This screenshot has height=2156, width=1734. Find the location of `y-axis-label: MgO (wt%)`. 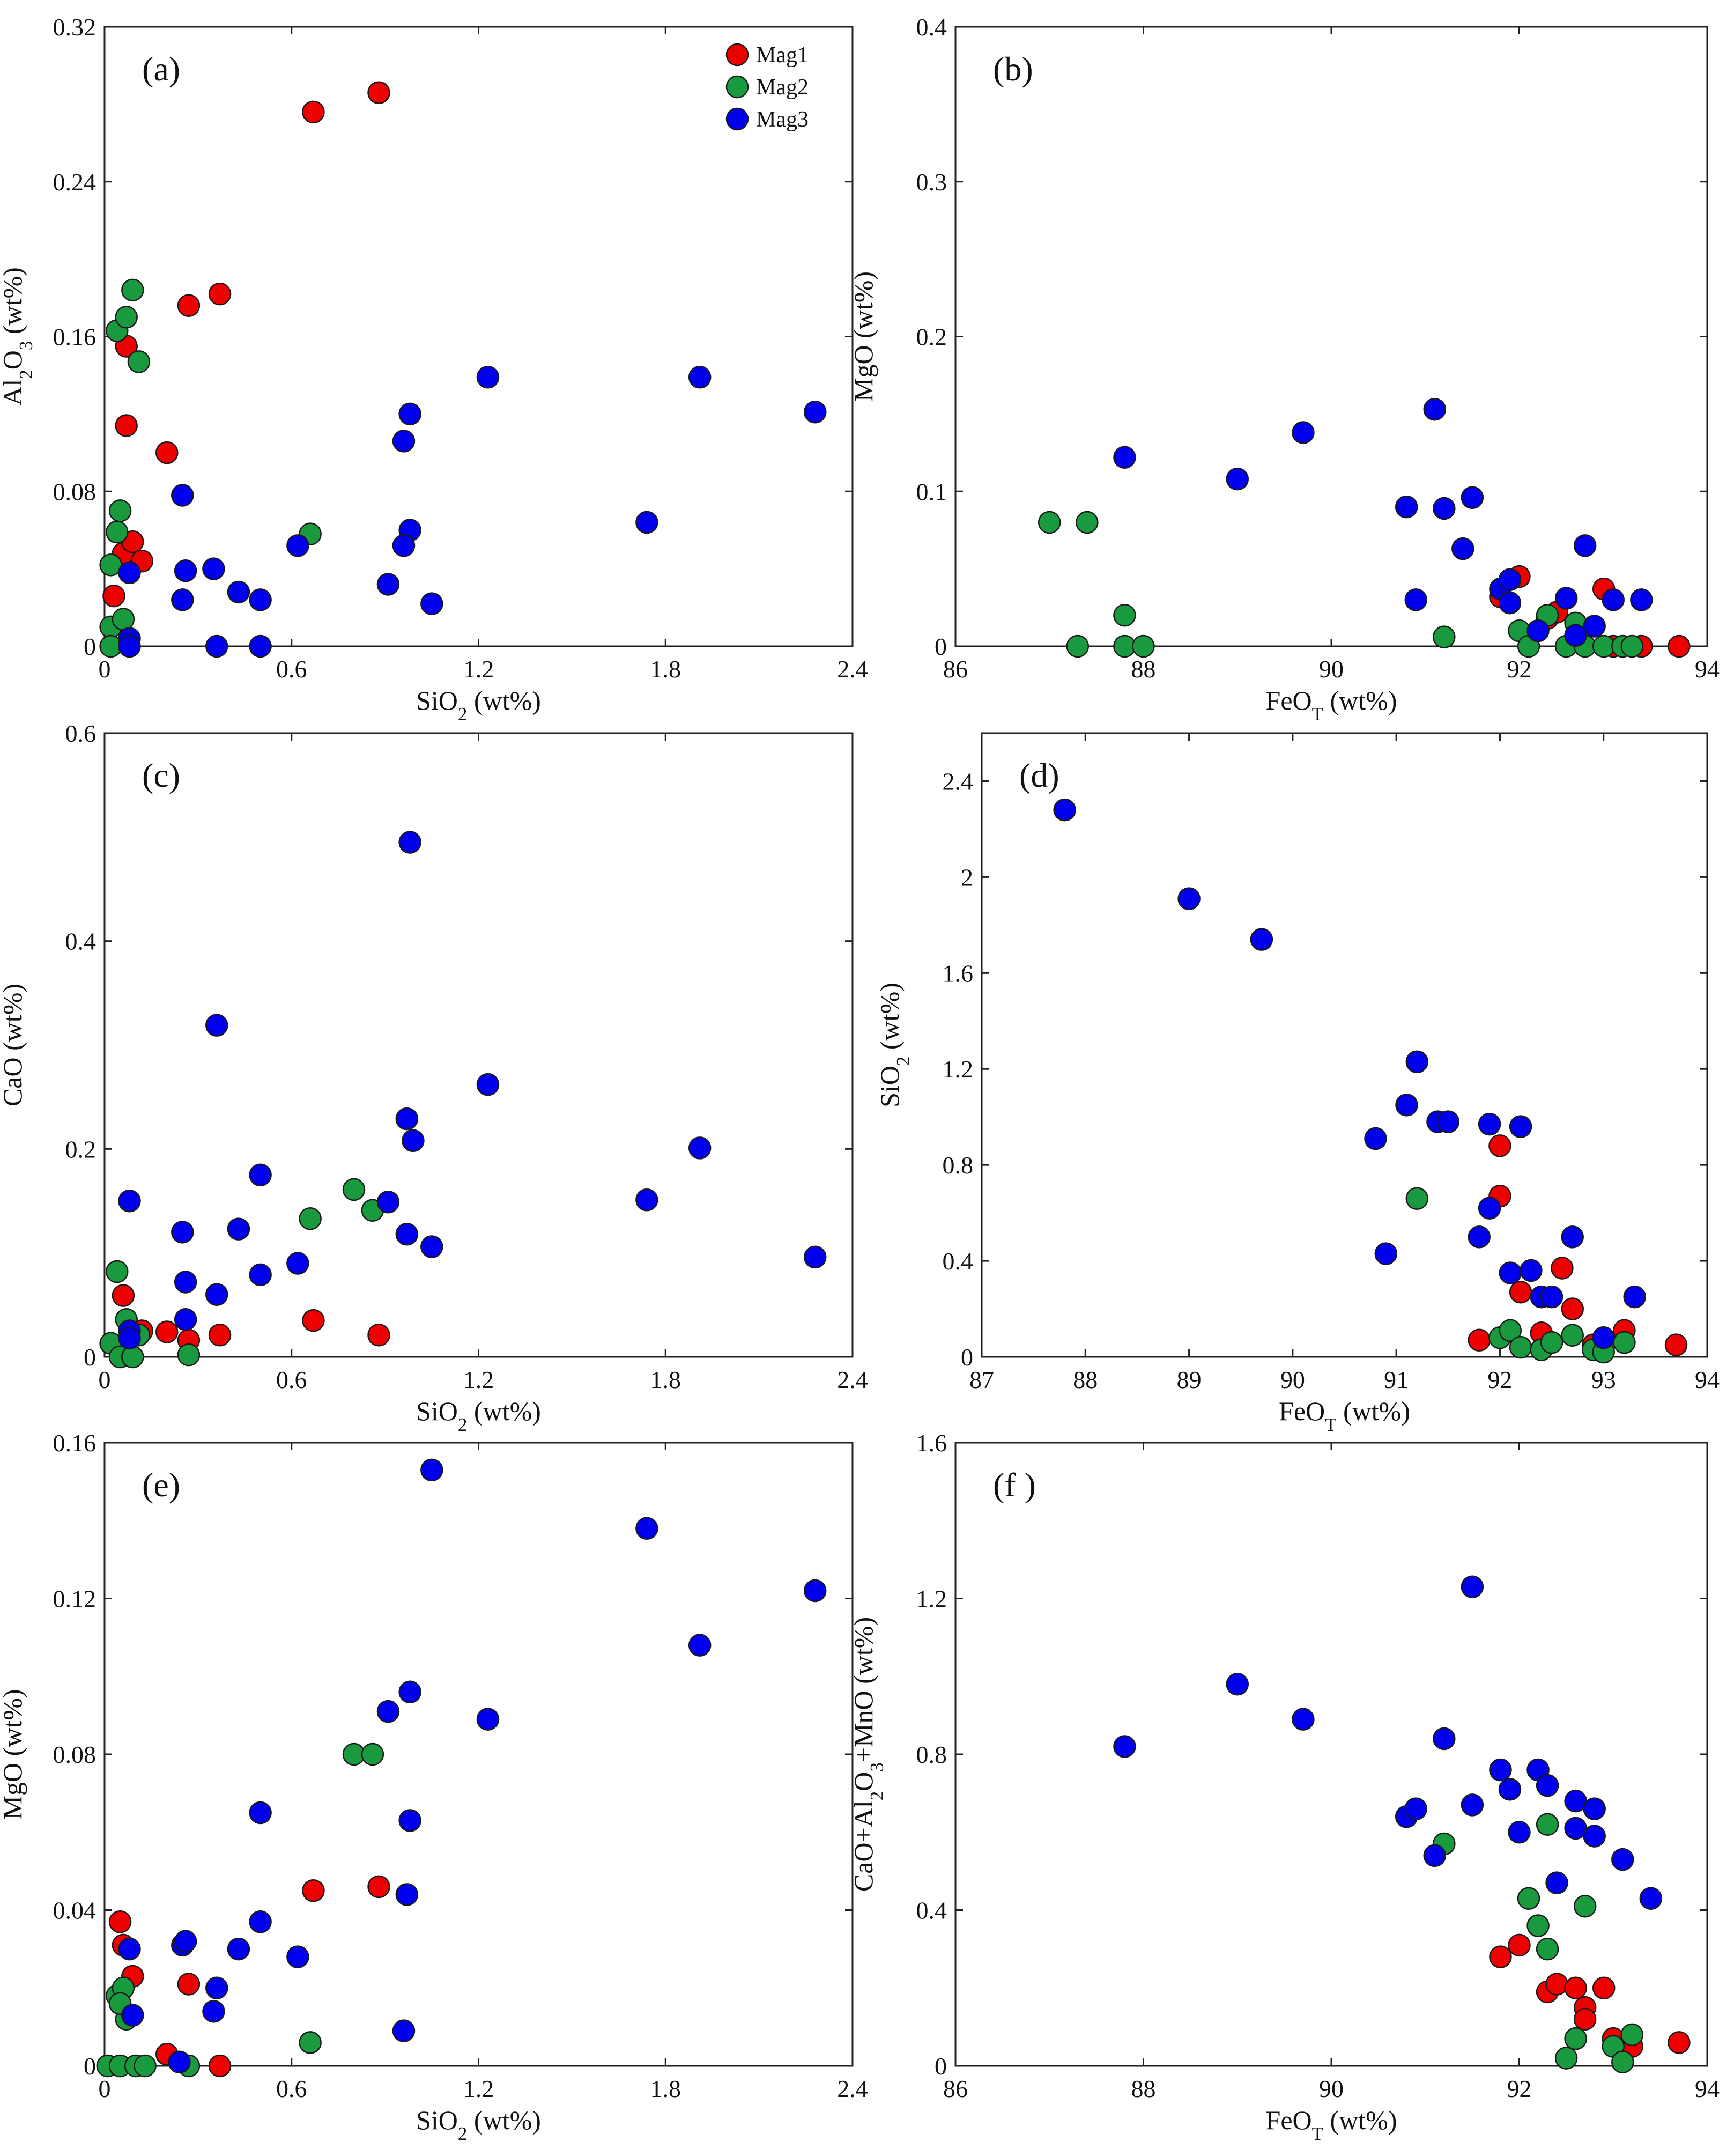

y-axis-label: MgO (wt%) is located at coordinates (13, 1754).